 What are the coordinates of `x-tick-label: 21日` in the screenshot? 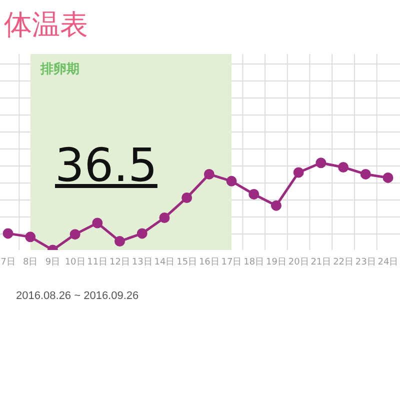 It's located at (321, 262).